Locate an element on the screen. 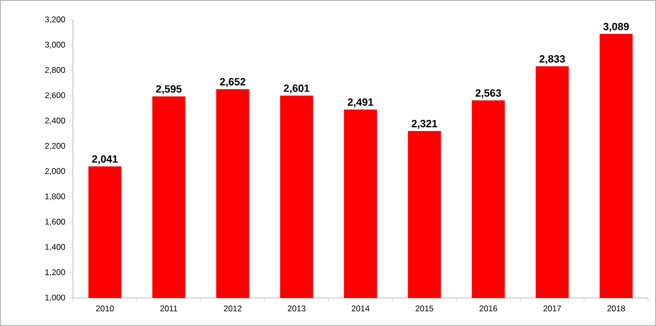 The width and height of the screenshot is (656, 326). y-tick-label: 1,000 is located at coordinates (55, 298).